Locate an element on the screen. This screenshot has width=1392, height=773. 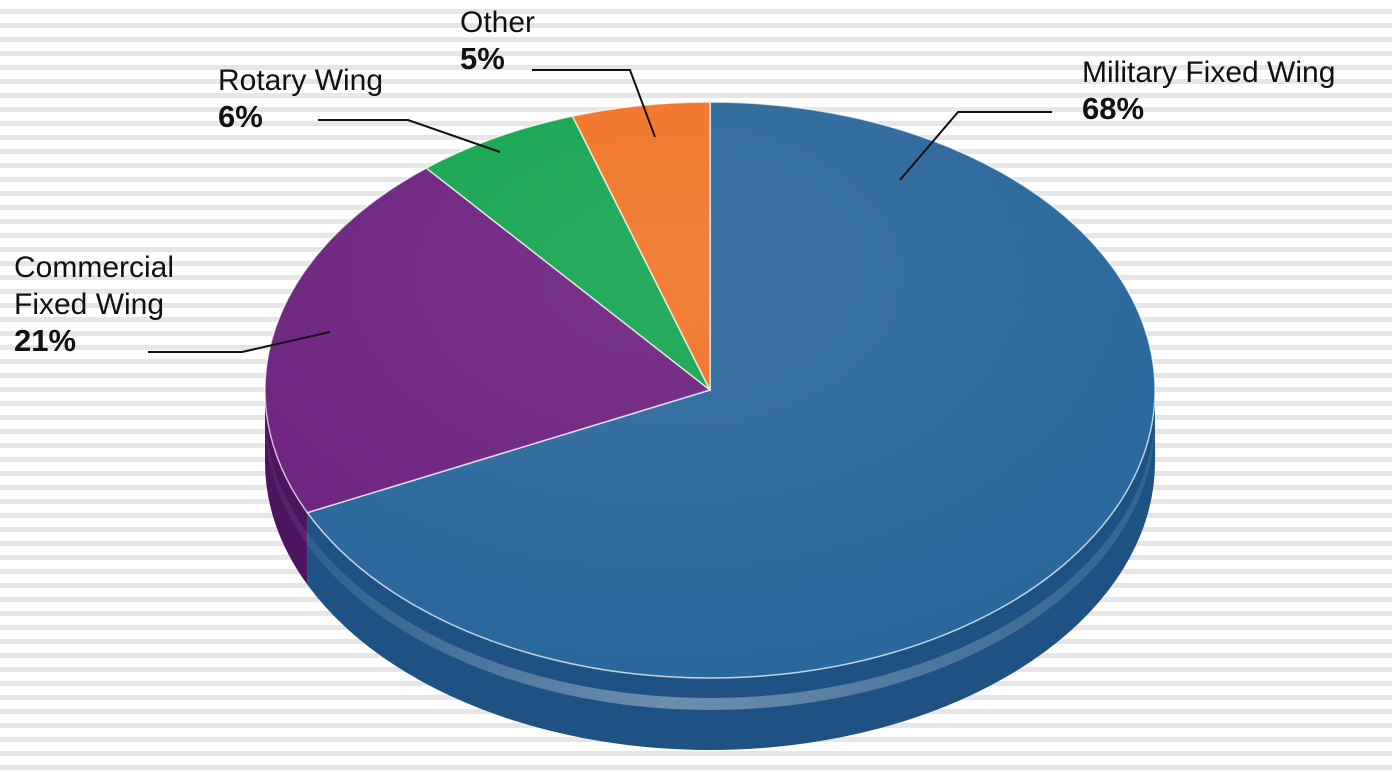
slice-label-rotary-wing: Rotary Wing is located at coordinates (300, 80).